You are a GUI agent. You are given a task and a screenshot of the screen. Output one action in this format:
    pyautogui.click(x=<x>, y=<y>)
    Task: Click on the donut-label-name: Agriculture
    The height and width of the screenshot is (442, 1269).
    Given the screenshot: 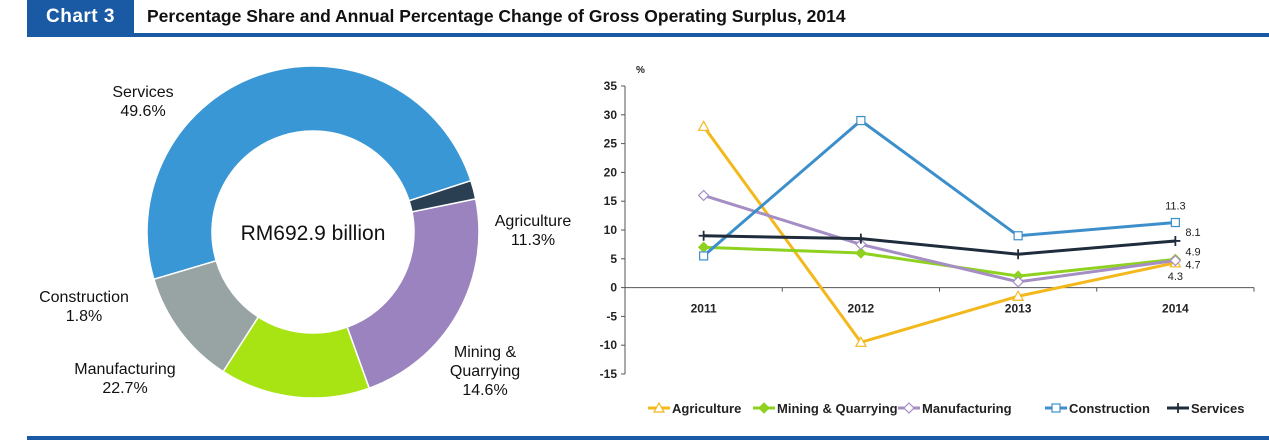 What is the action you would take?
    pyautogui.click(x=533, y=221)
    